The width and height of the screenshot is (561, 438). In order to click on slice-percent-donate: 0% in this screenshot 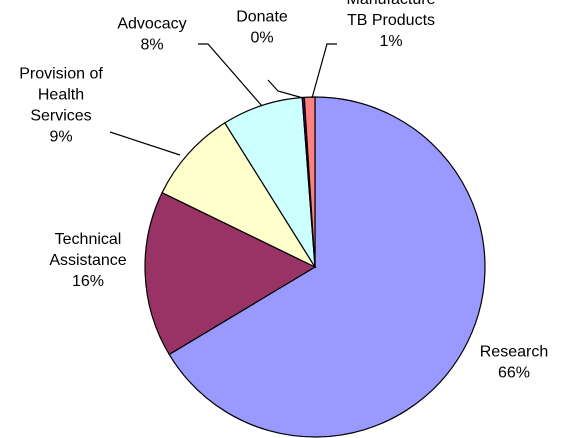, I will do `click(261, 38)`.